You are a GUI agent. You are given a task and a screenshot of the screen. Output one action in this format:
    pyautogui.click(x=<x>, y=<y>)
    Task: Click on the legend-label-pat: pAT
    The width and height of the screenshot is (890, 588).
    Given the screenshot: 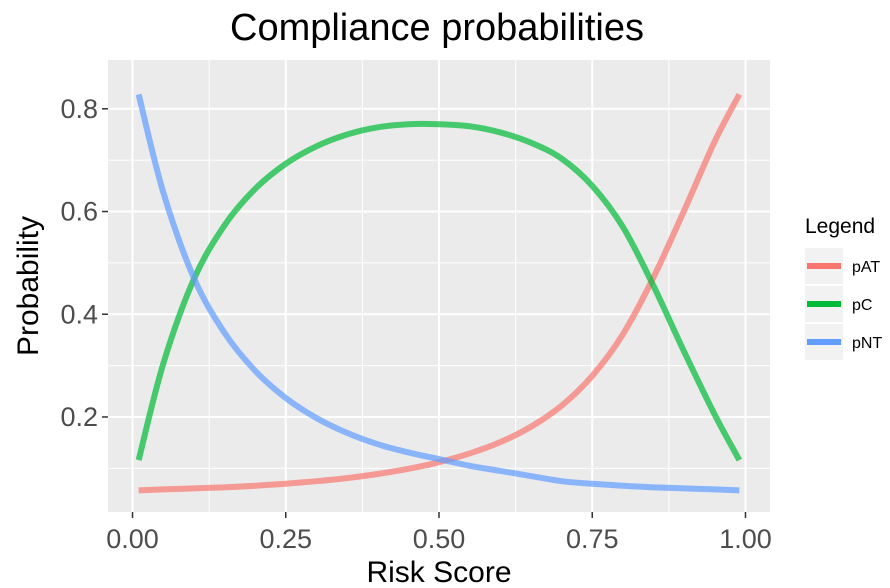 What is the action you would take?
    pyautogui.click(x=866, y=267)
    